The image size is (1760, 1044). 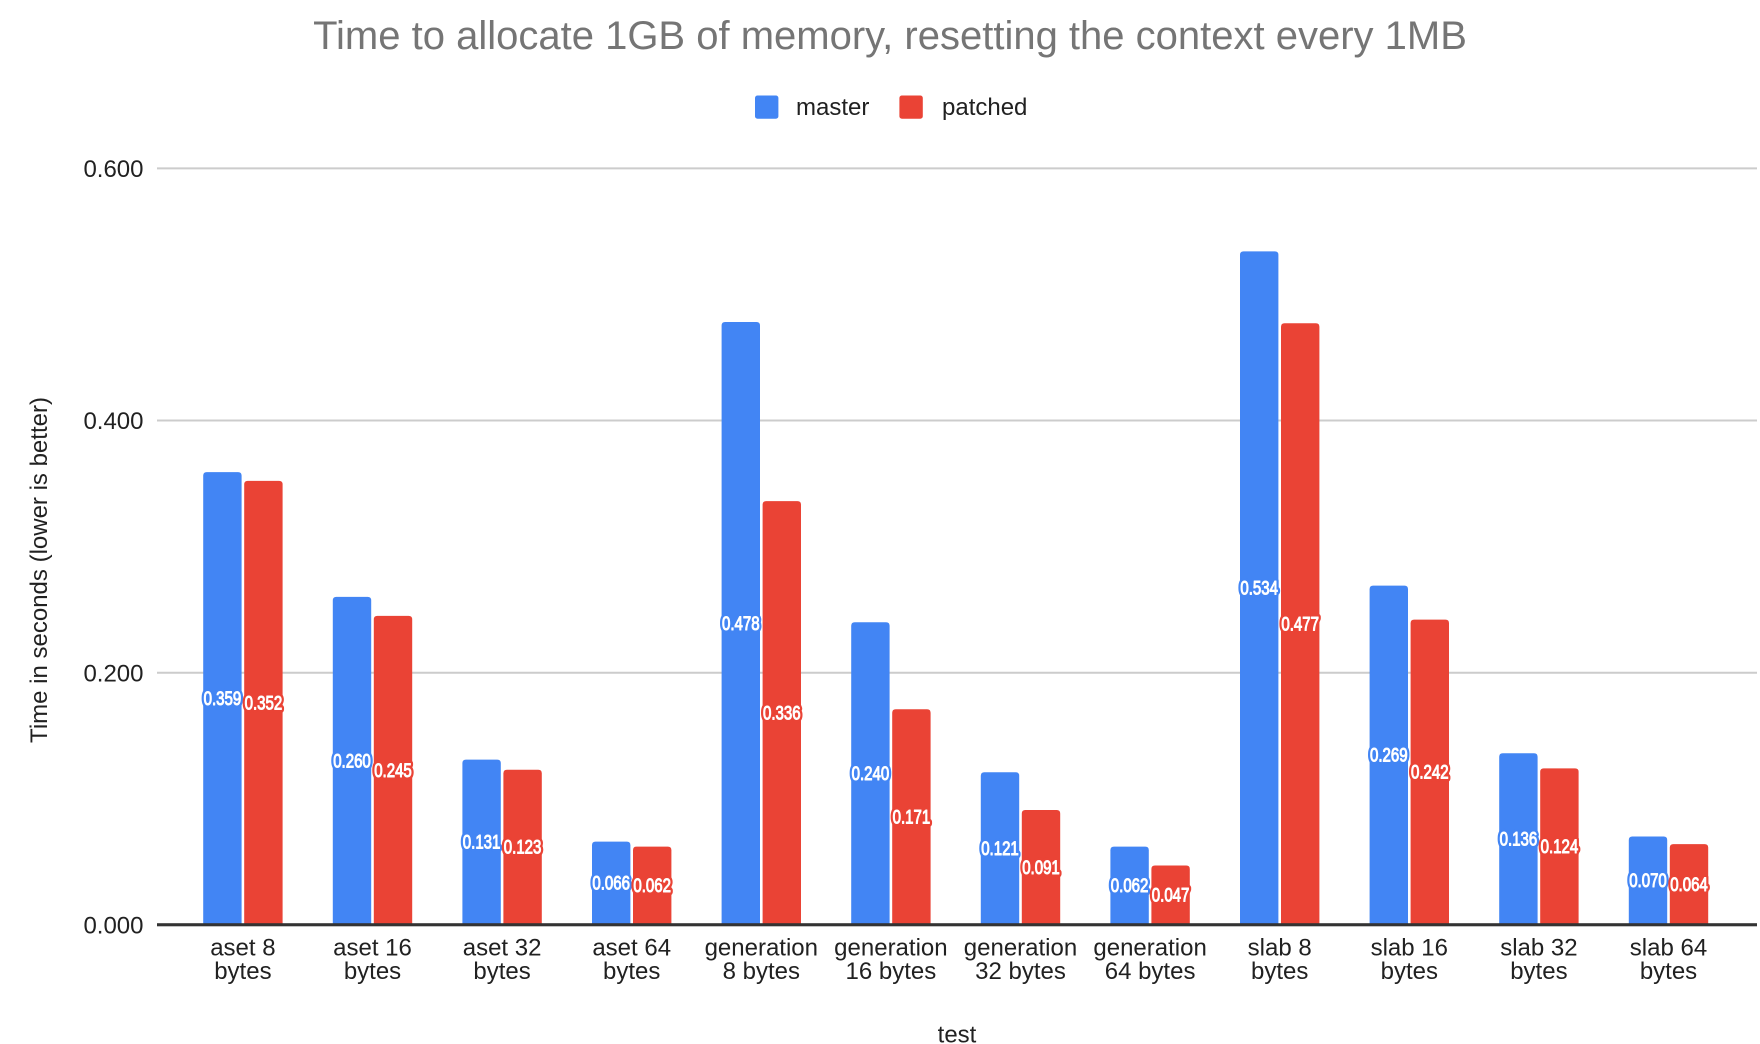 I want to click on svg-text: 0.352, so click(x=264, y=703).